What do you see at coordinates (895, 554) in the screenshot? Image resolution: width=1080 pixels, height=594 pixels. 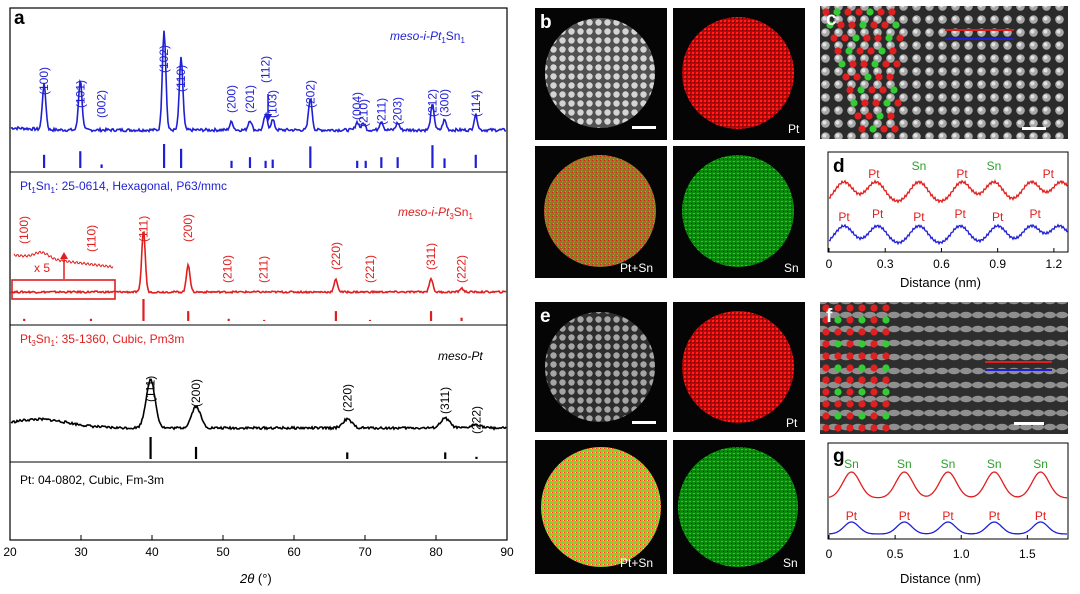 I see `tick-label-g-axis: 0.5` at bounding box center [895, 554].